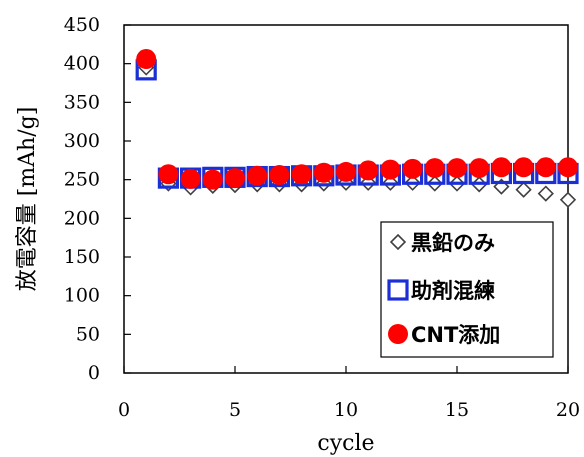  I want to click on y-tick-label: 150, so click(82, 257).